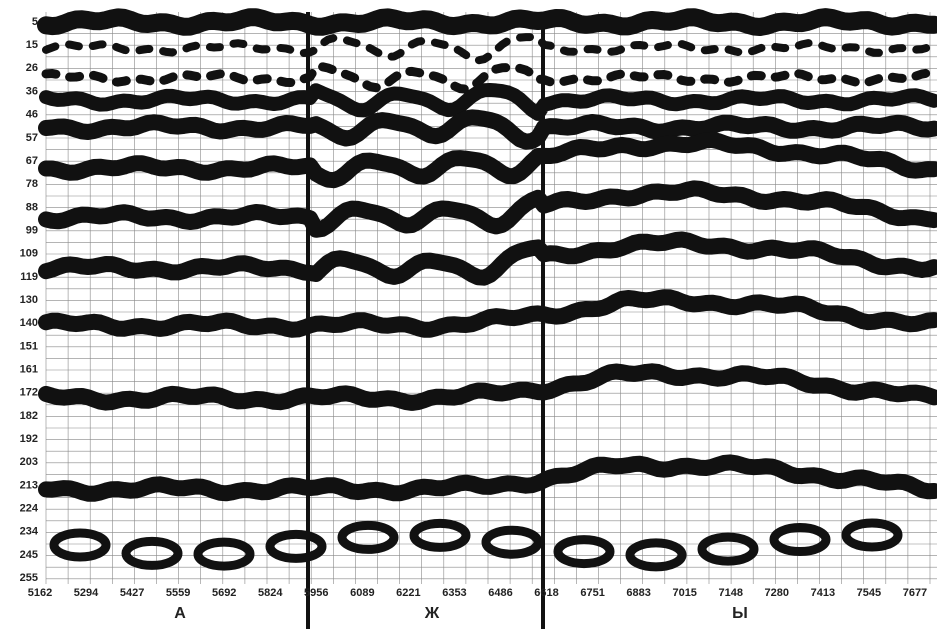  What do you see at coordinates (32, 207) in the screenshot?
I see `y-tick-label: 88` at bounding box center [32, 207].